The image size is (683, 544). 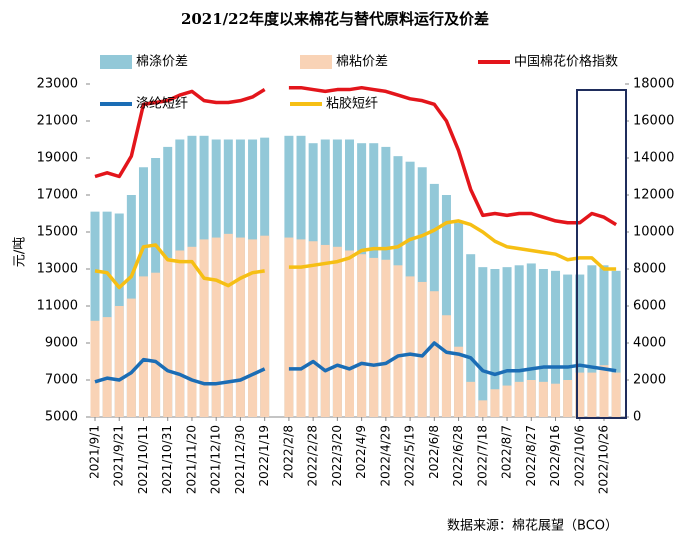 I want to click on x-tick-label: 2022/5/19, so click(x=410, y=456).